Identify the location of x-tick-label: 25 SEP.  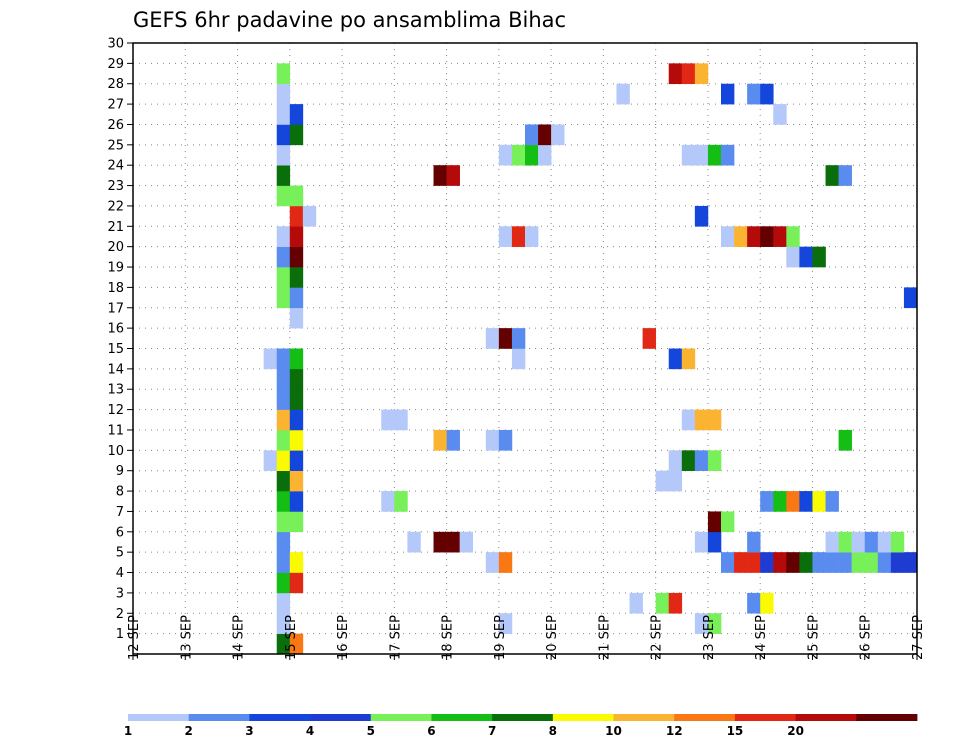
(813, 637).